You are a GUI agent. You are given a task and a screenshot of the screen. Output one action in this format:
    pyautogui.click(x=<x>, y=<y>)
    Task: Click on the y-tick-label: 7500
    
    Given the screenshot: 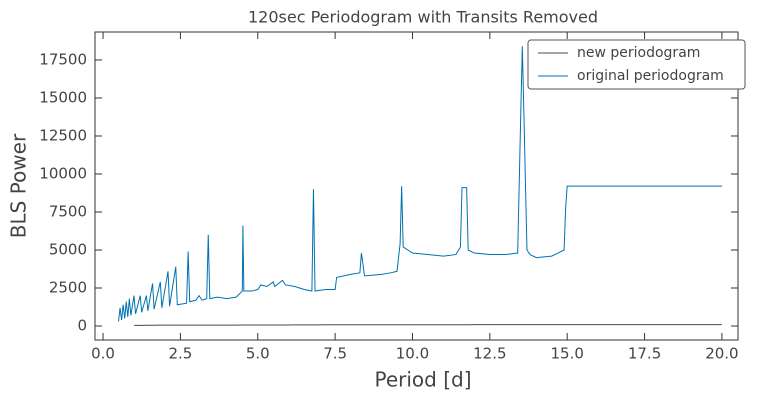 What is the action you would take?
    pyautogui.click(x=68, y=211)
    